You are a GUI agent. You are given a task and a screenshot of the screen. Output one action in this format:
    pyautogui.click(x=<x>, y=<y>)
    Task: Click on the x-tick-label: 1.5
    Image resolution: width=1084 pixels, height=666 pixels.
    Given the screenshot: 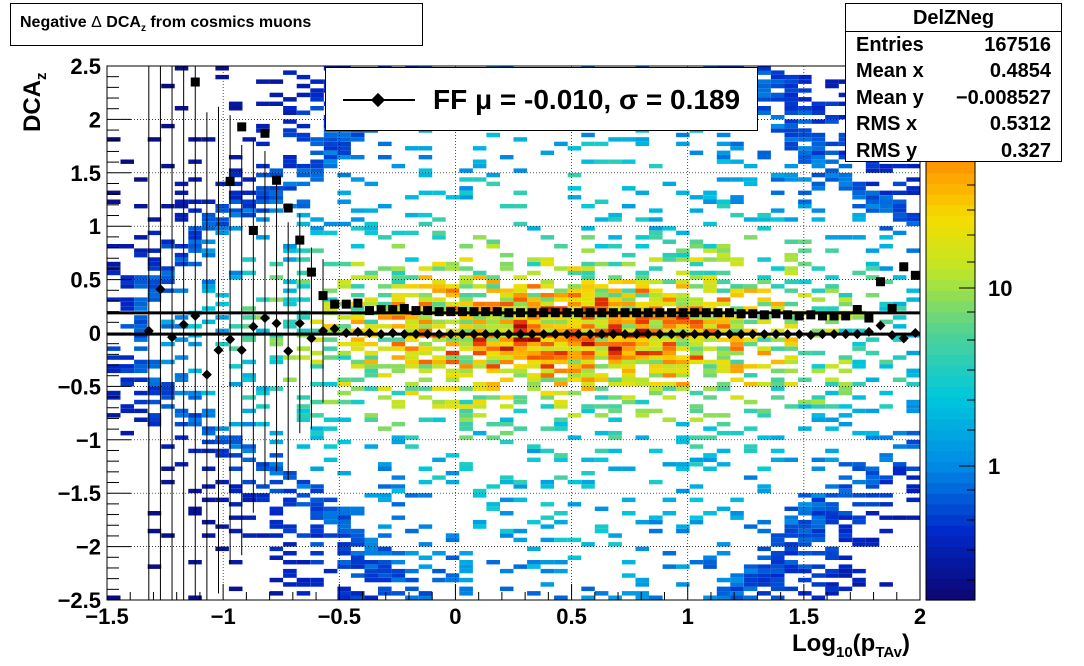 What is the action you would take?
    pyautogui.click(x=804, y=616)
    